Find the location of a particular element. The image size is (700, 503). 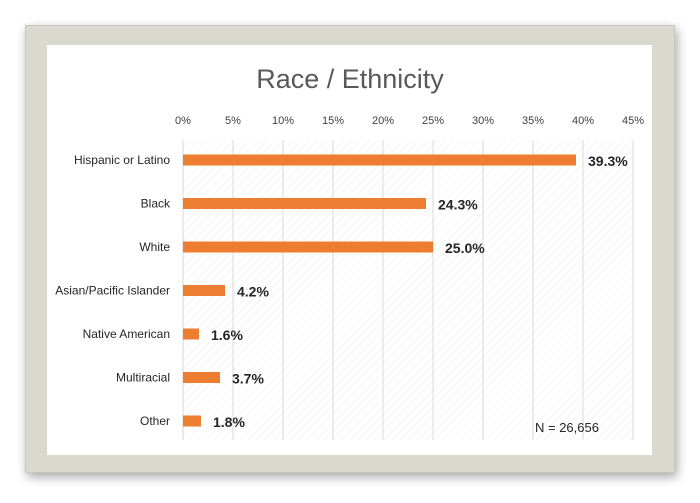

x-tick-label: 10% is located at coordinates (283, 121).